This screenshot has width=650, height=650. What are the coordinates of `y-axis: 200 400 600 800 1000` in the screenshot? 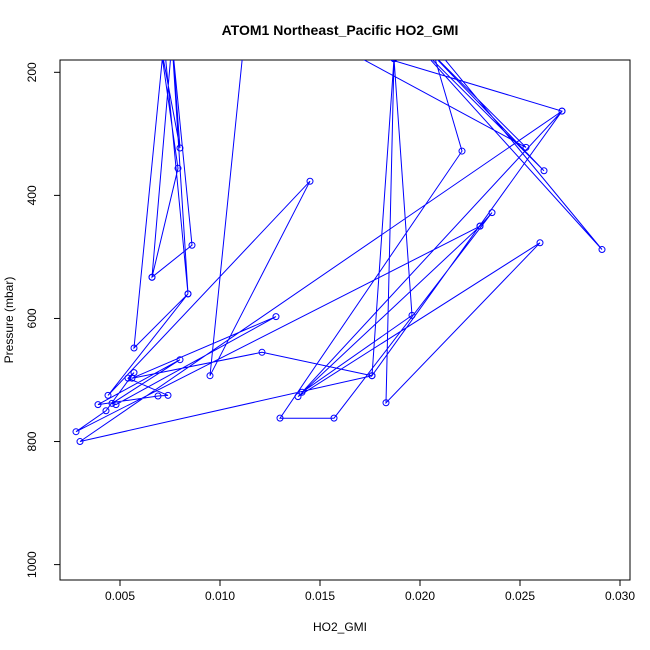 It's located at (43, 320).